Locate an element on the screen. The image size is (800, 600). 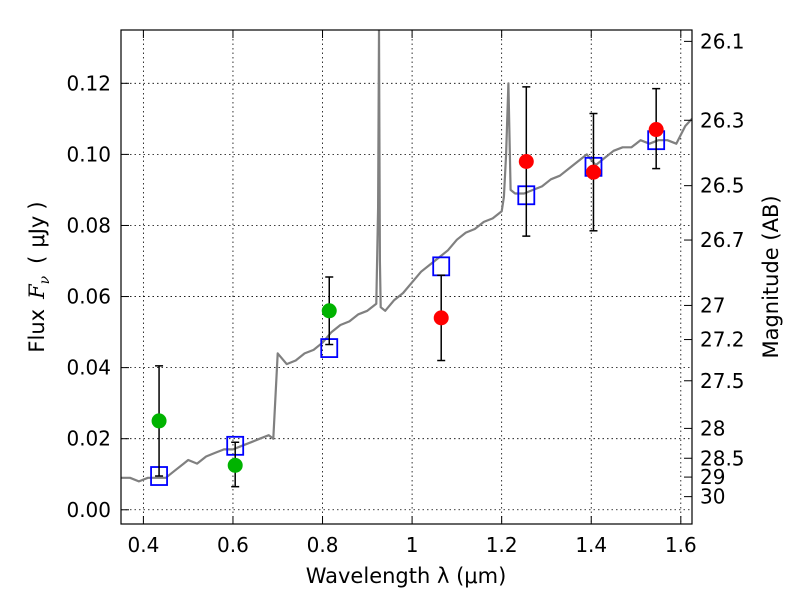
right-tick-label: 28 is located at coordinates (712, 428).